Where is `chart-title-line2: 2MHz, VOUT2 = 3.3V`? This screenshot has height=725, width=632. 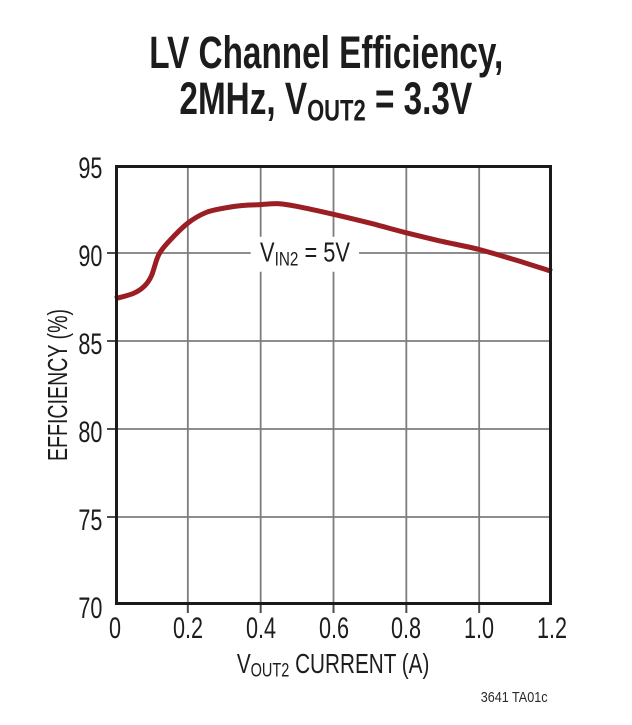
chart-title-line2: 2MHz, VOUT2 = 3.3V is located at coordinates (326, 105).